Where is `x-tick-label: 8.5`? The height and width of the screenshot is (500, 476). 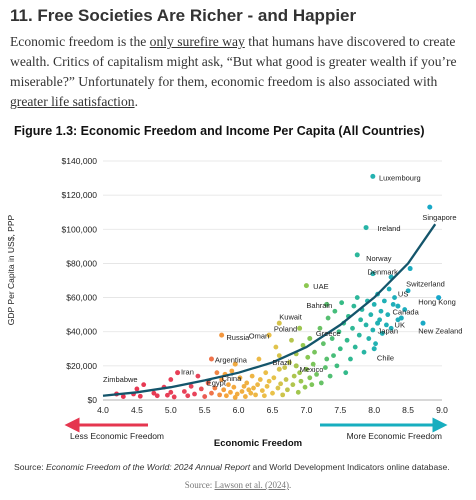 x-tick-label: 8.5 is located at coordinates (408, 410).